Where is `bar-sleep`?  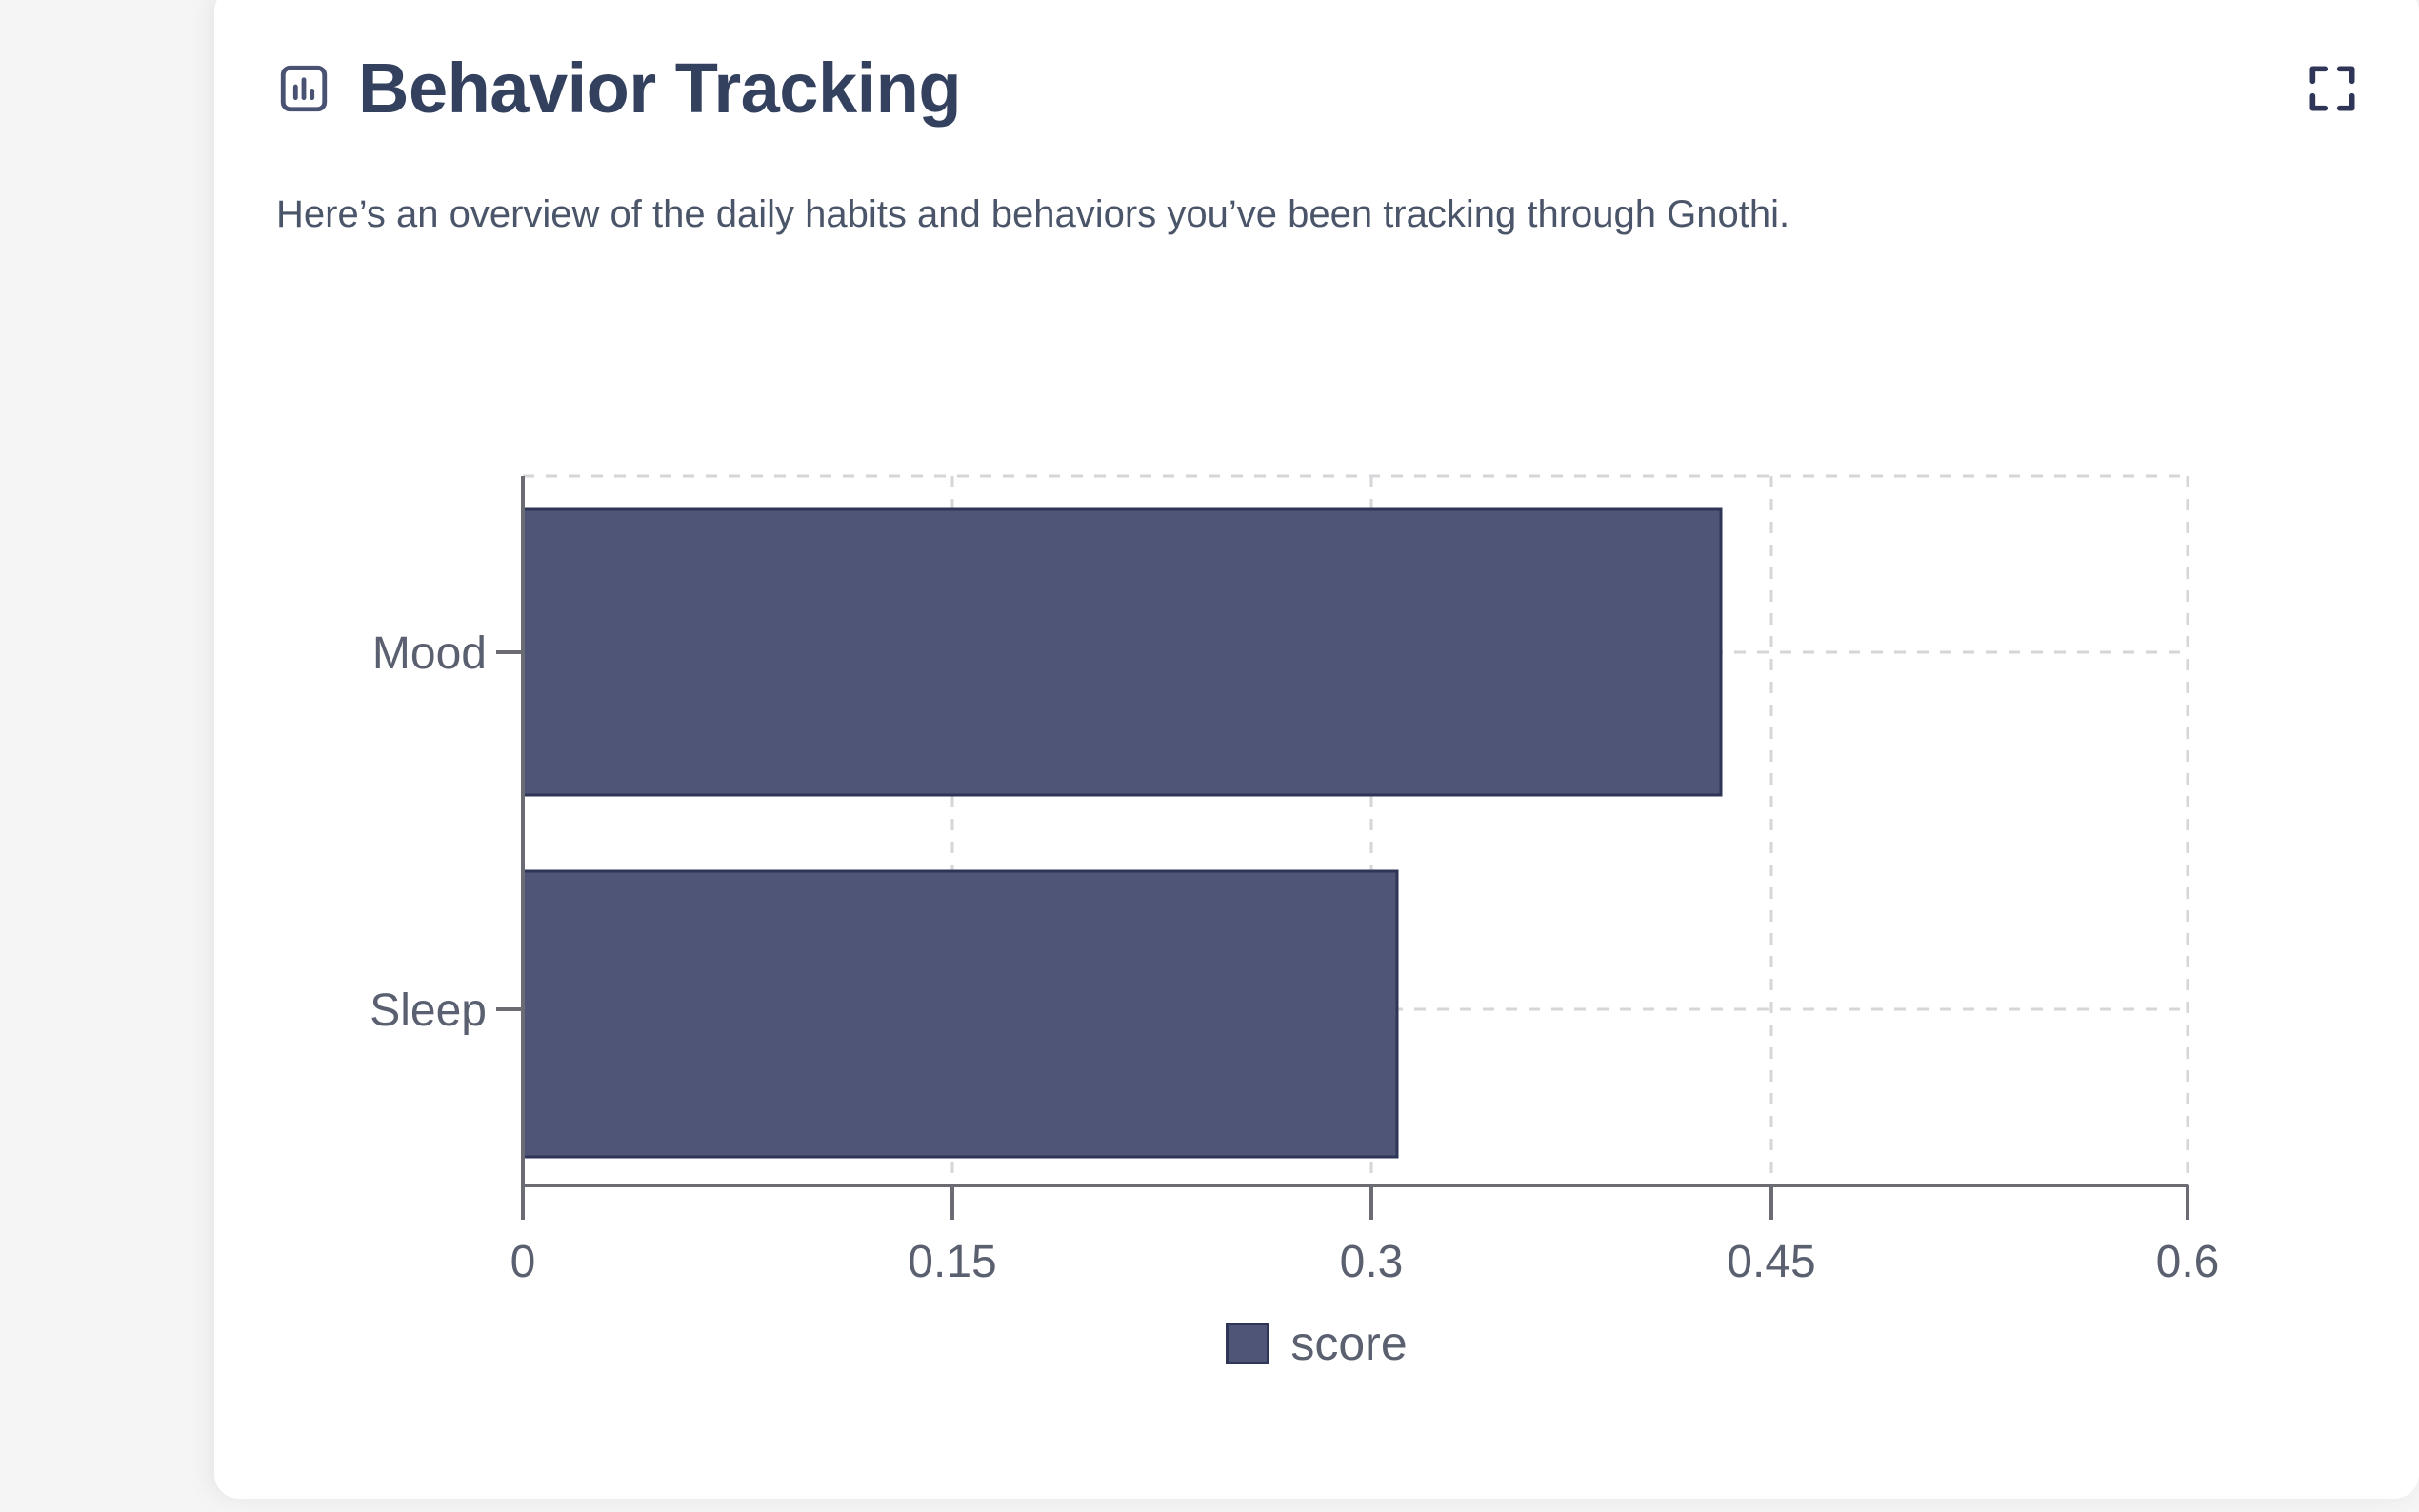 bar-sleep is located at coordinates (960, 1014).